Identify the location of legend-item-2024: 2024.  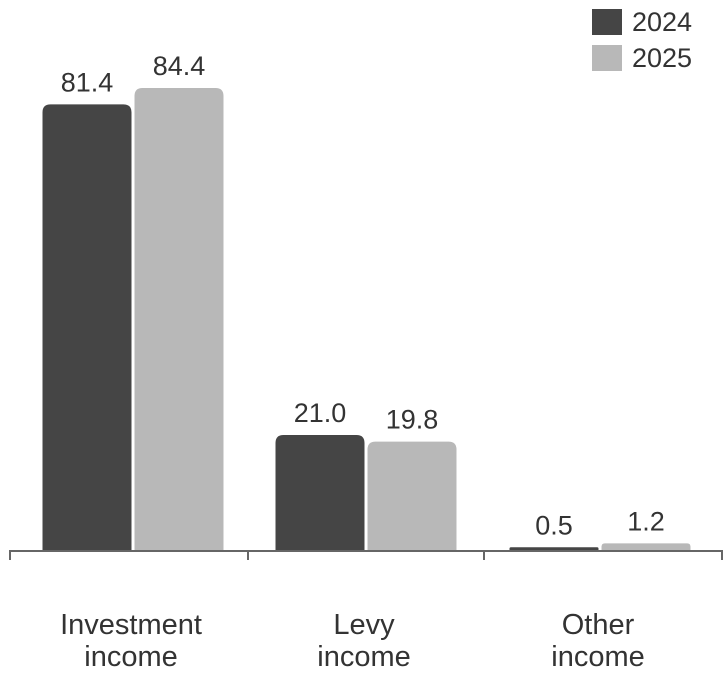
(642, 22).